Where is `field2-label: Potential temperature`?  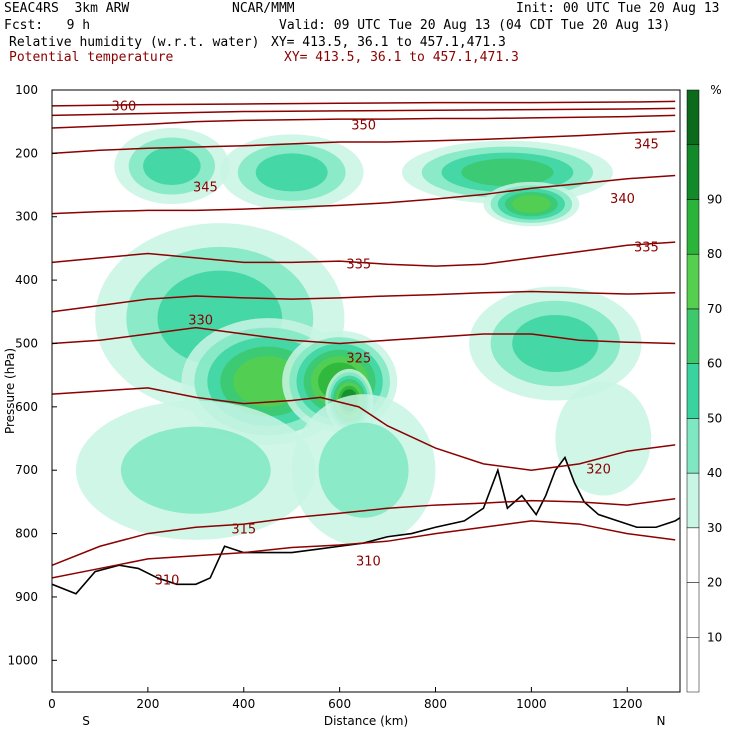
field2-label: Potential temperature is located at coordinates (91, 57).